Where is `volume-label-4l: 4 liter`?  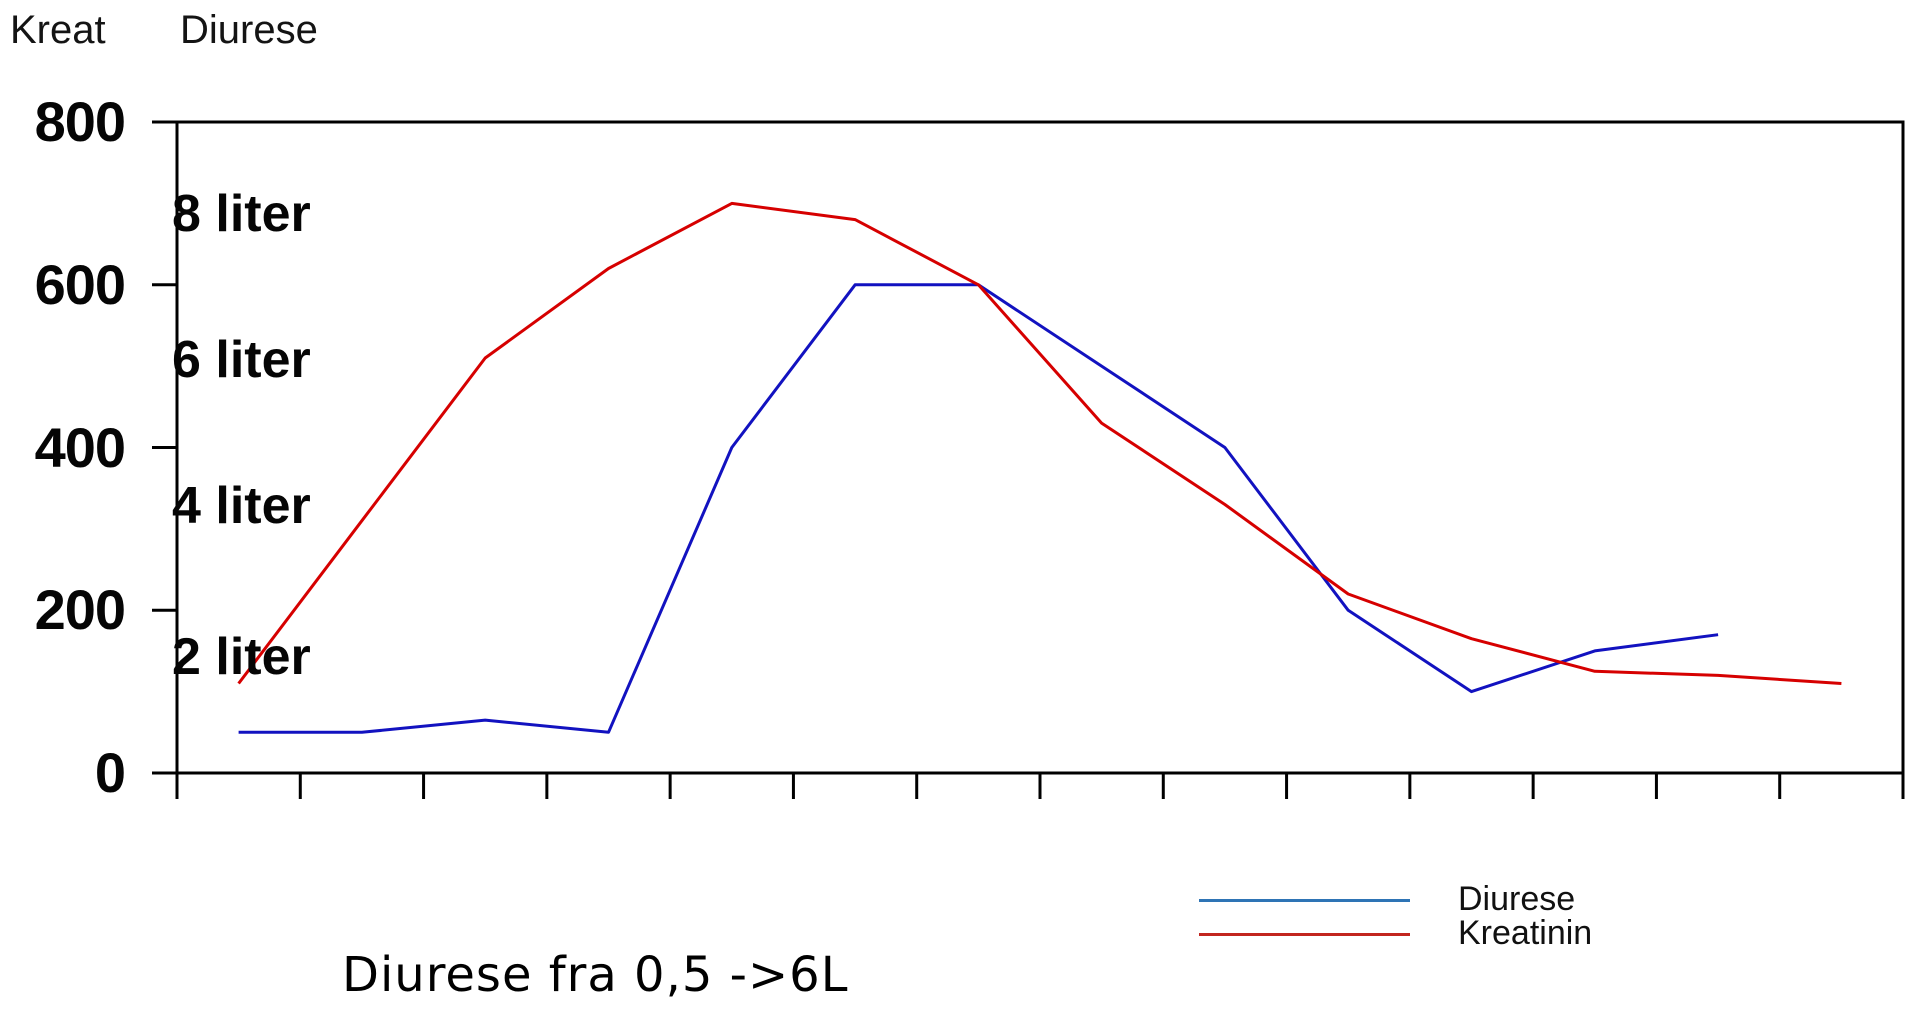
volume-label-4l: 4 liter is located at coordinates (241, 506).